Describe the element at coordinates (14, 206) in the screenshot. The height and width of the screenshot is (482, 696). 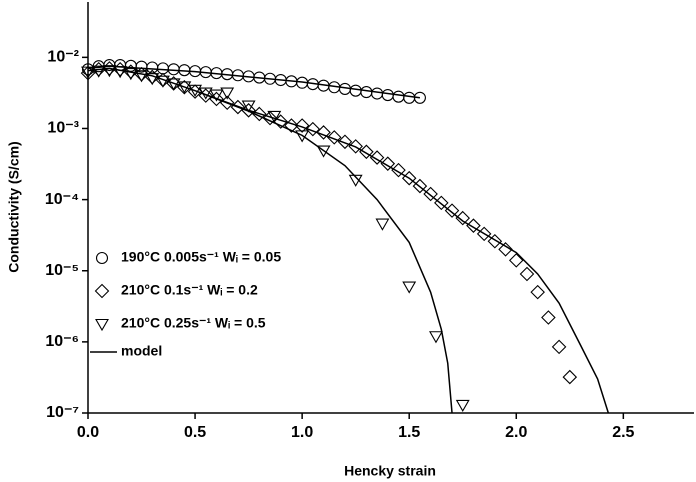
I see `y-axis-label: Conductivity (S/cm)` at that location.